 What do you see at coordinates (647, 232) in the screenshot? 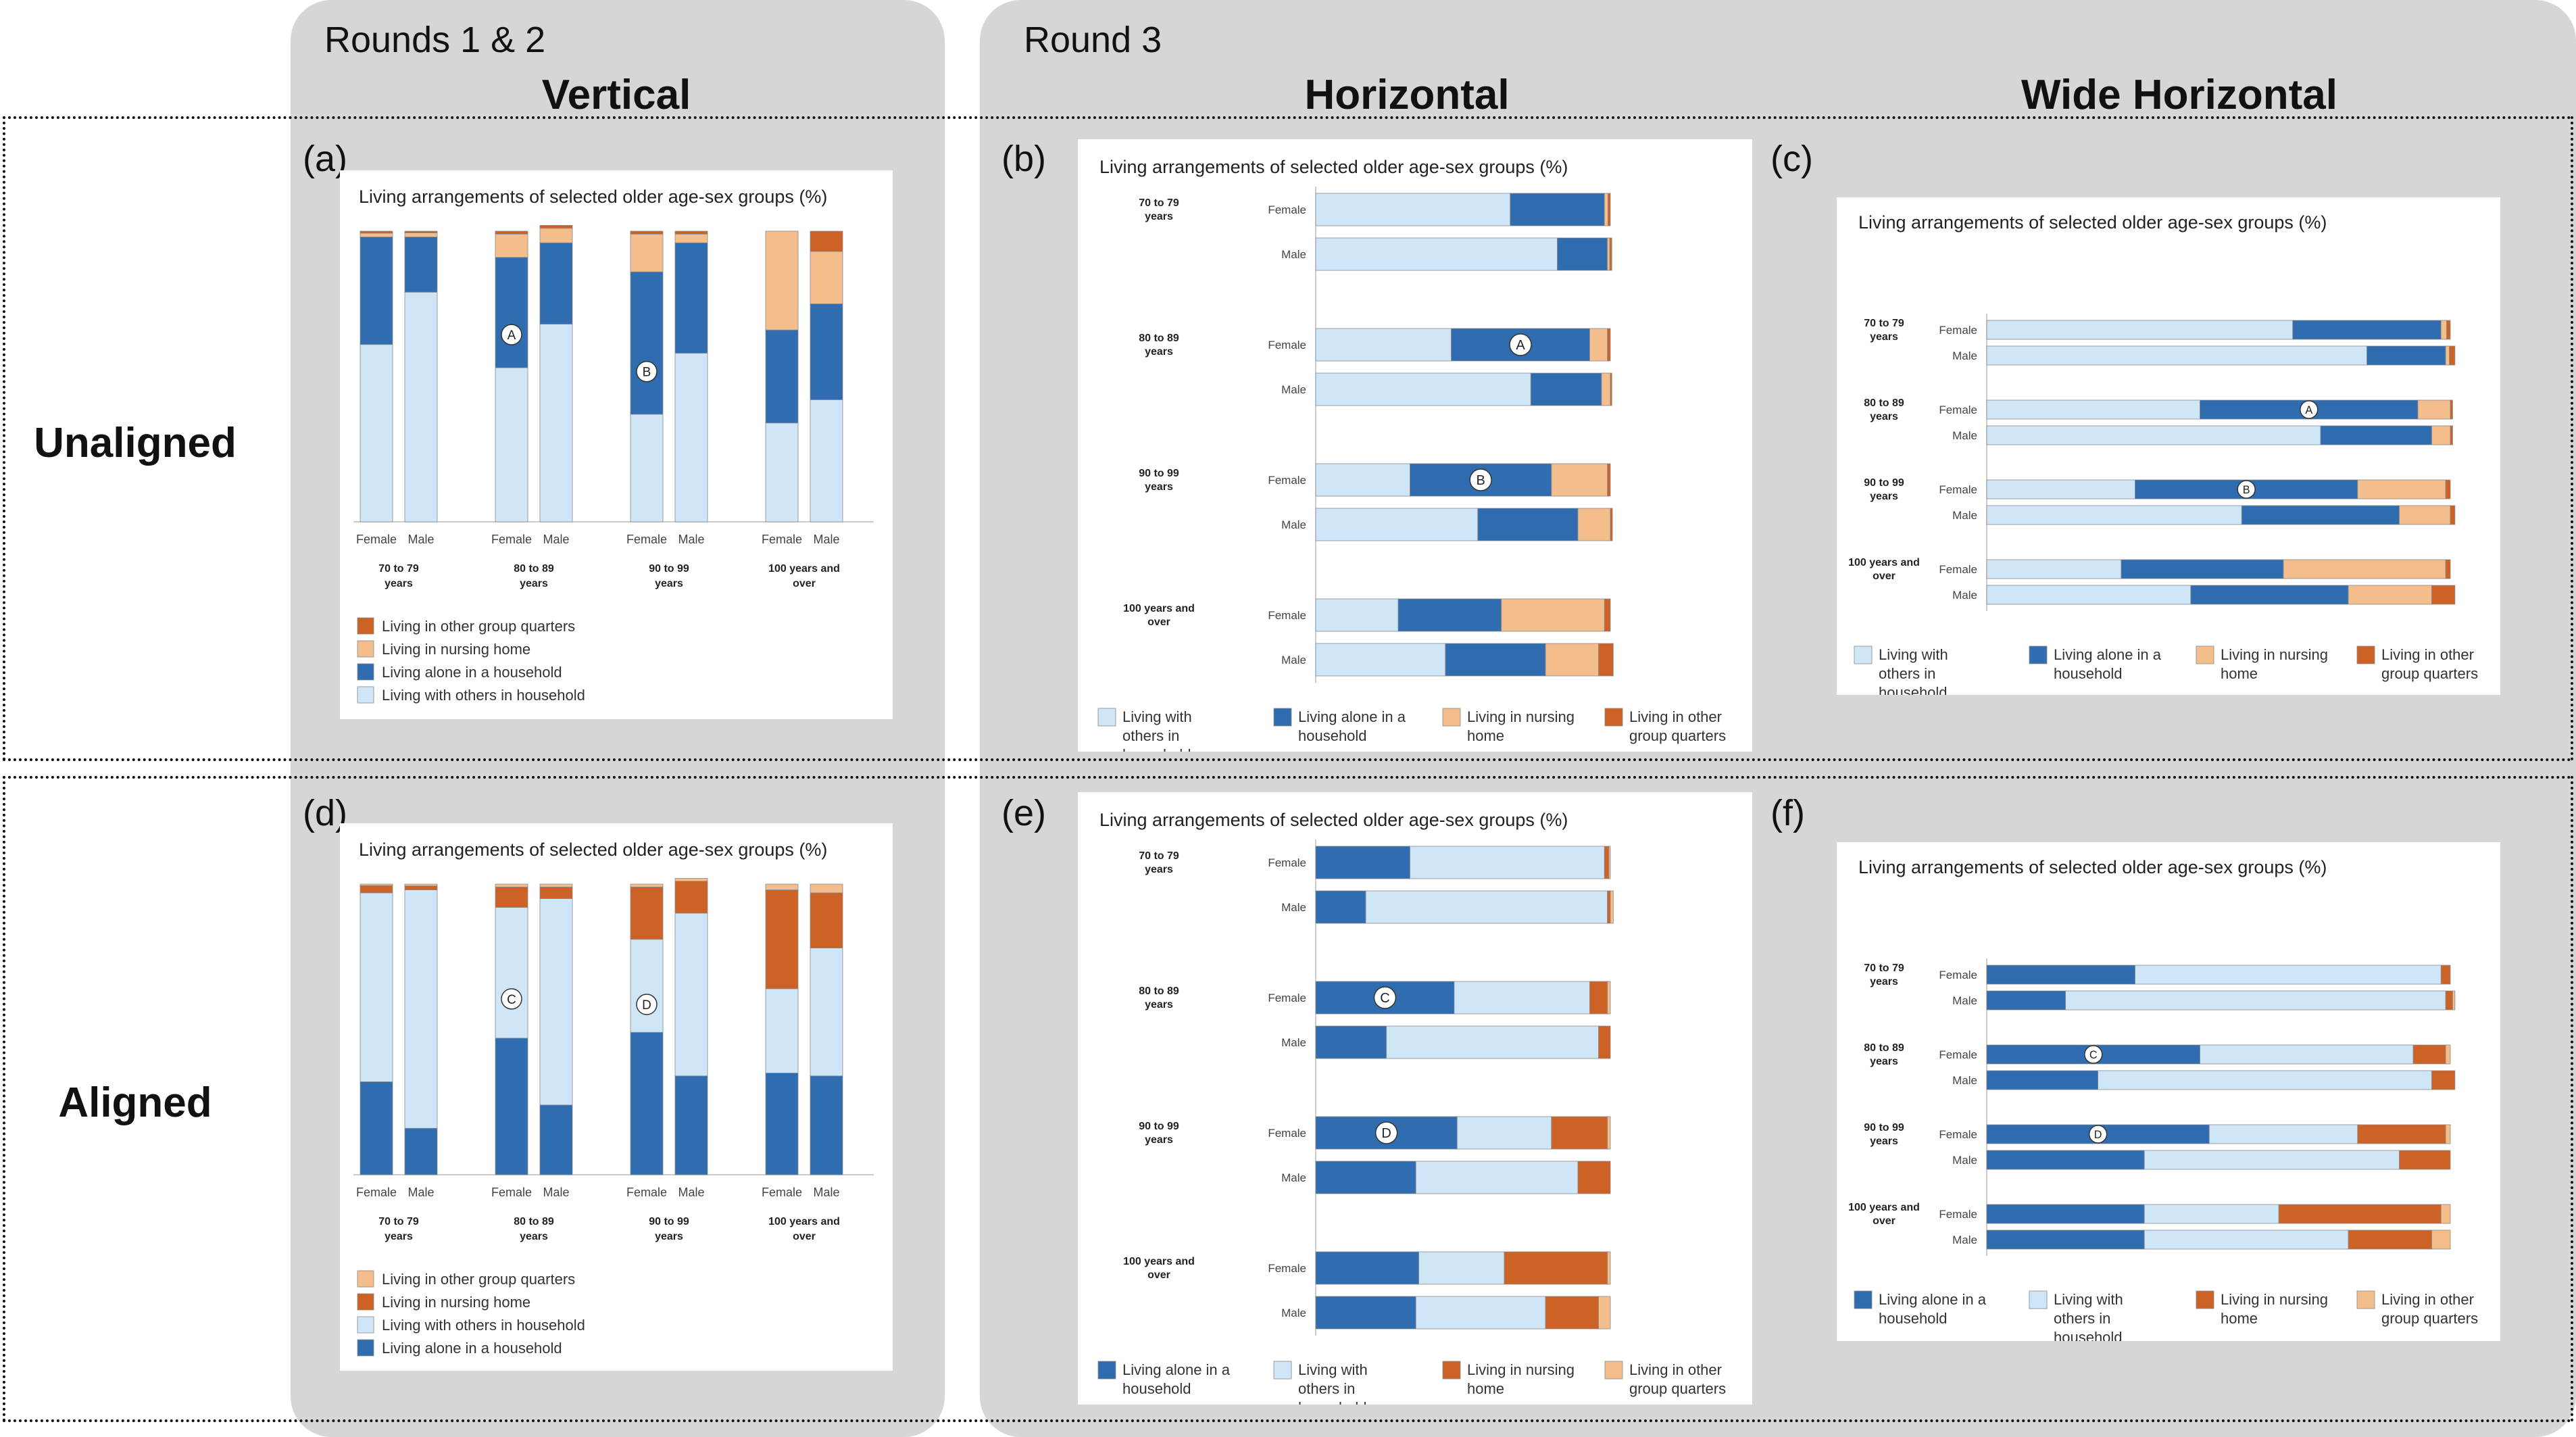
I see `bar-90-to-99-years-female-living-in-other-group-quarters` at bounding box center [647, 232].